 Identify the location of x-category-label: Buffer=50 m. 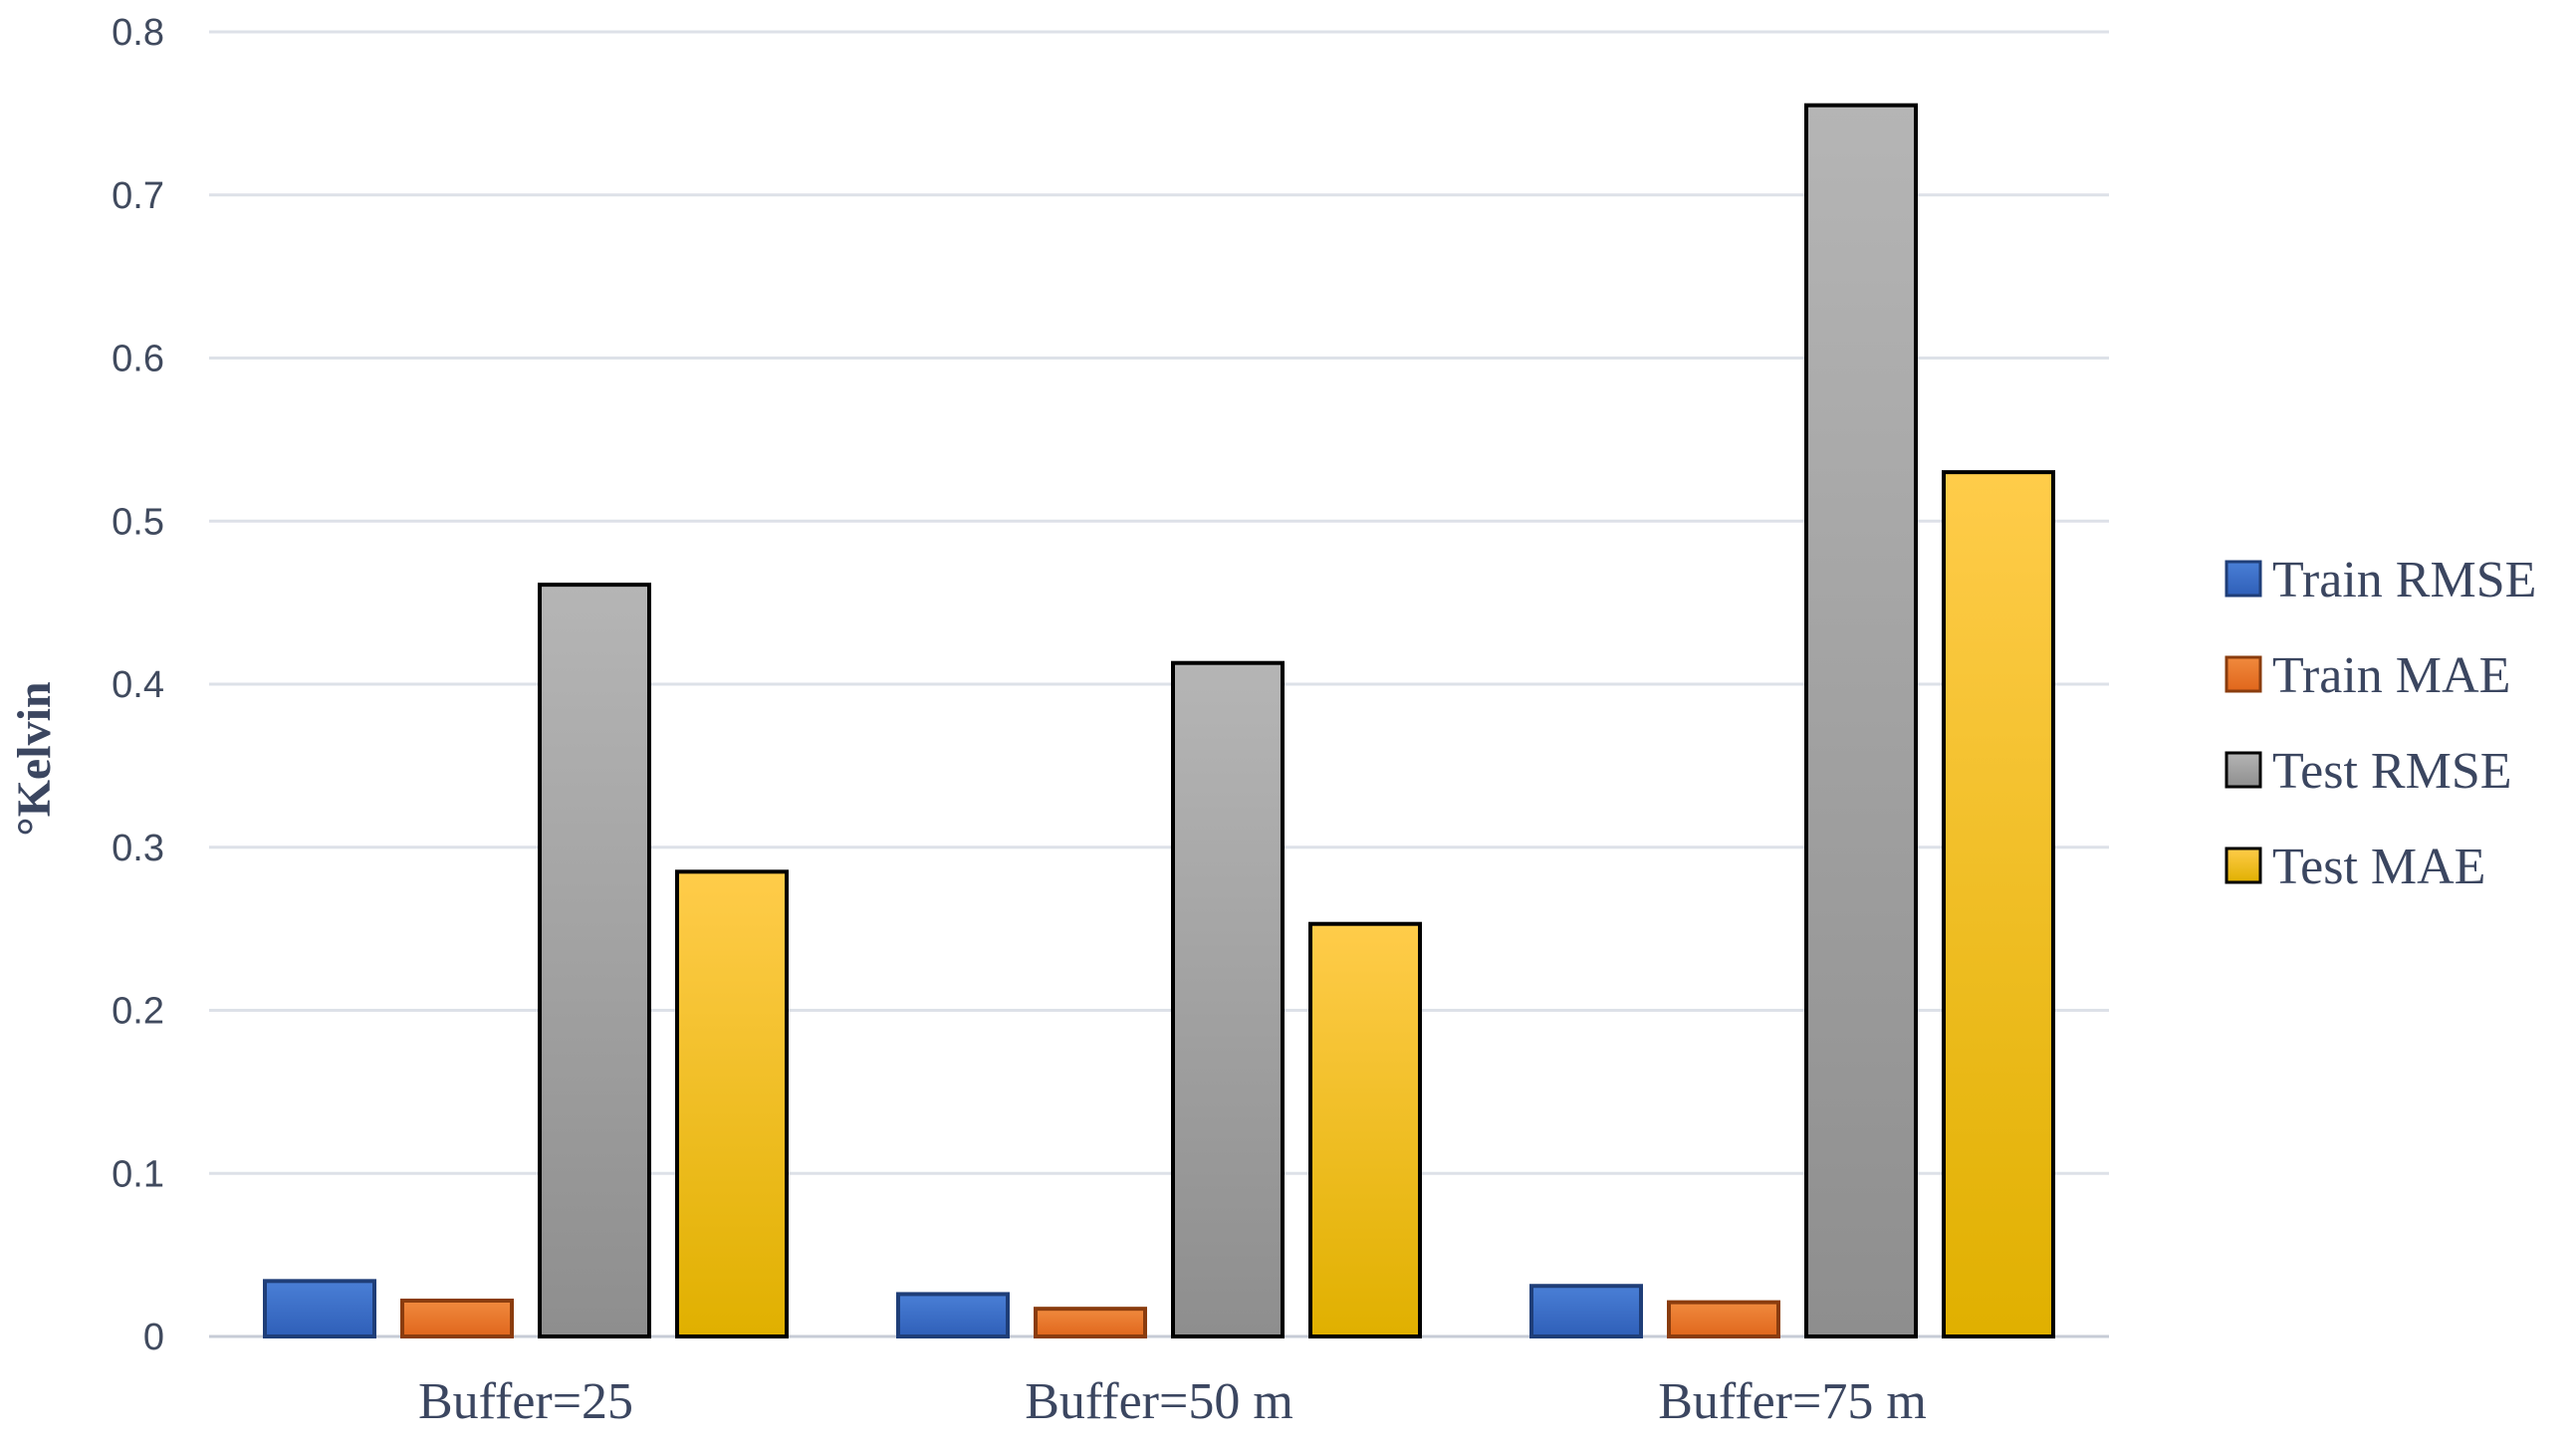
(1159, 1402).